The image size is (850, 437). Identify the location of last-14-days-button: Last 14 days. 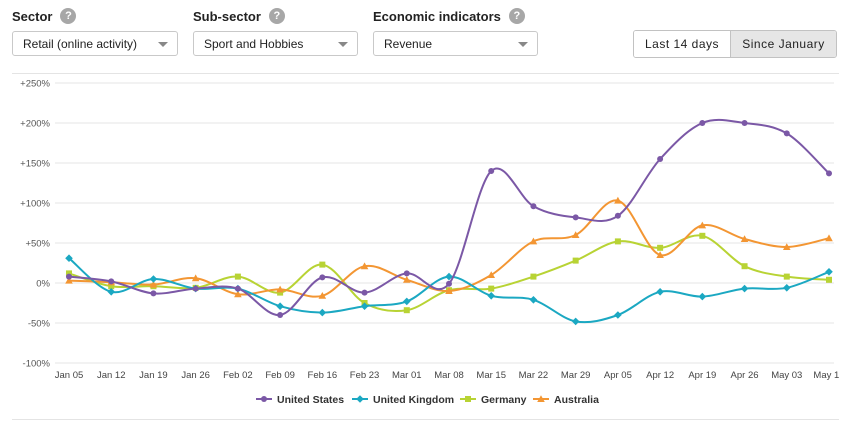
(682, 44).